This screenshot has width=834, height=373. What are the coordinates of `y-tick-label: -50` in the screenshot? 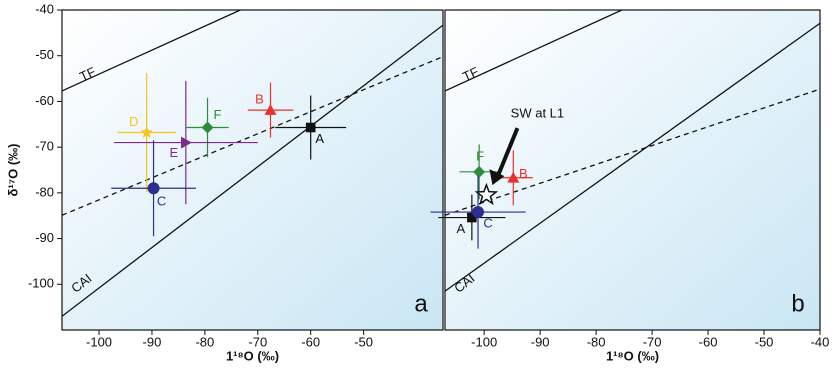 It's located at (44, 54).